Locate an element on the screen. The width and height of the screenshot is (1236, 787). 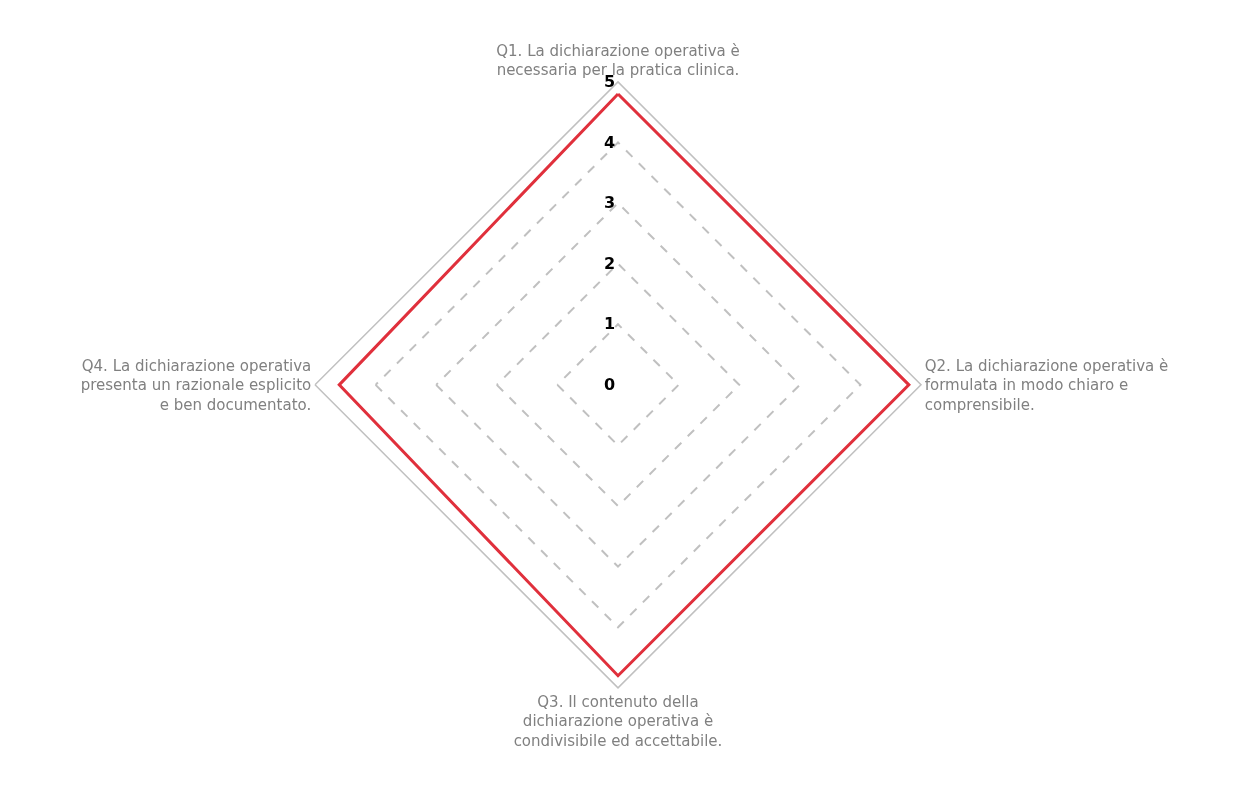
y-tick-label: 1 is located at coordinates (609, 324).